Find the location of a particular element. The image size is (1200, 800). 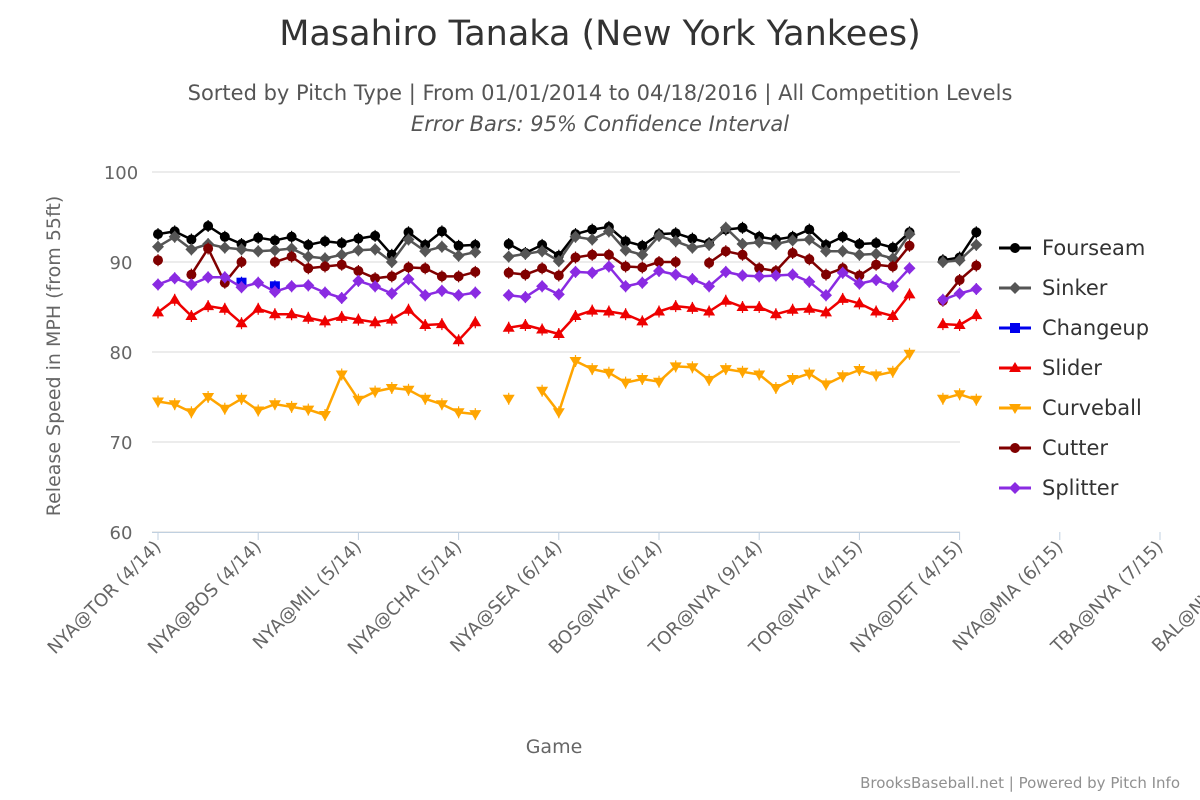

series-line-fourseam is located at coordinates (567, 243).